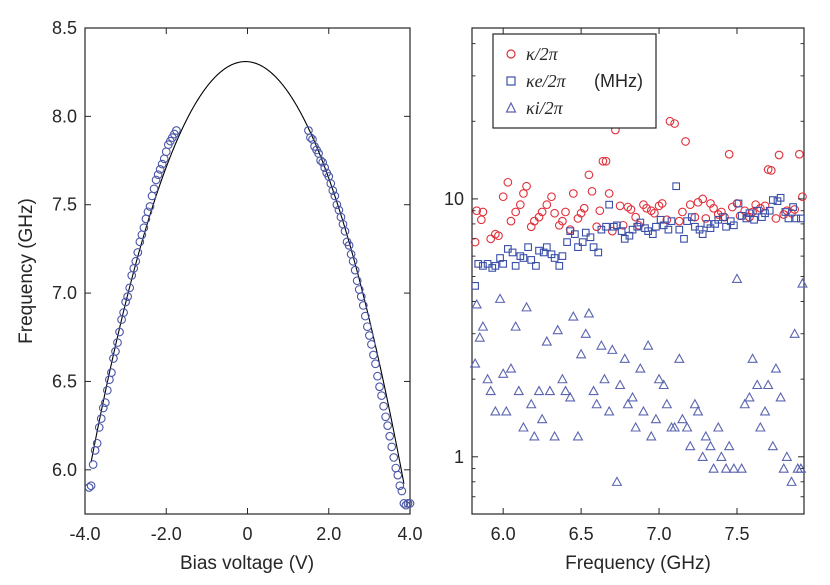  Describe the element at coordinates (503, 534) in the screenshot. I see `right-x-tick-label: 6.0` at that location.